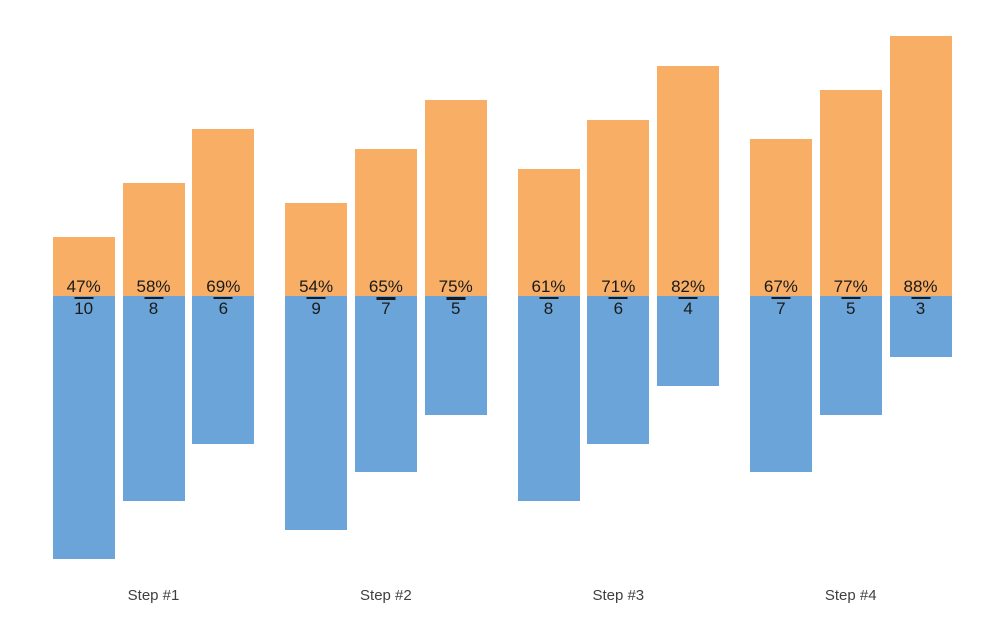 Image resolution: width=1000 pixels, height=618 pixels. I want to click on step-axis-label-2: Step #2, so click(386, 595).